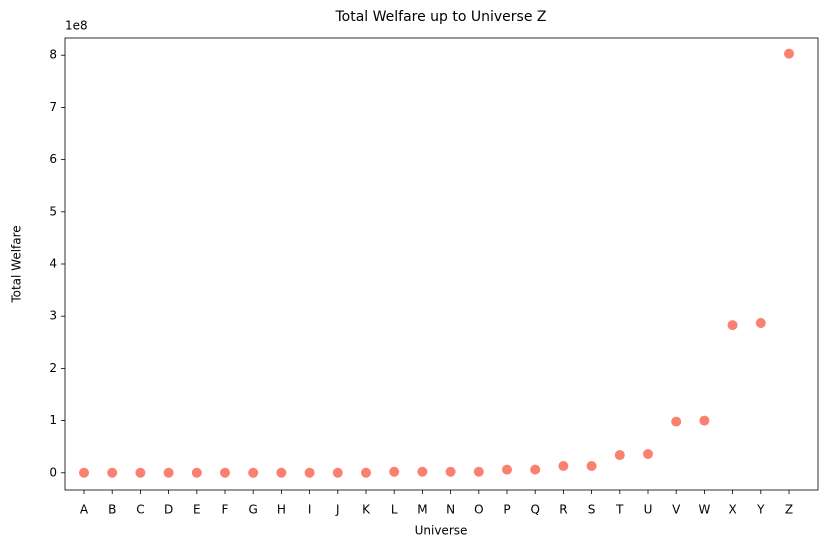  Describe the element at coordinates (450, 510) in the screenshot. I see `x-tick-label: N` at that location.